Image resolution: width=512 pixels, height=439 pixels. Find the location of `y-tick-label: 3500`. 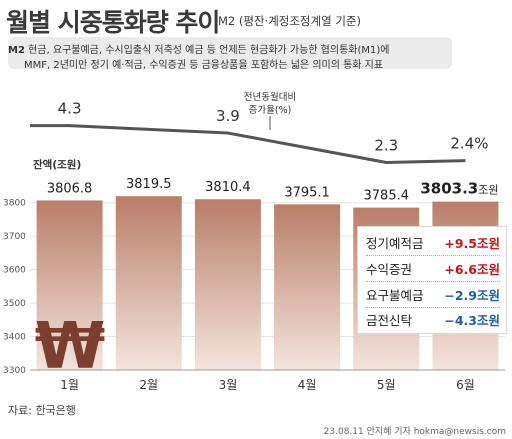

y-tick-label: 3500 is located at coordinates (14, 304).